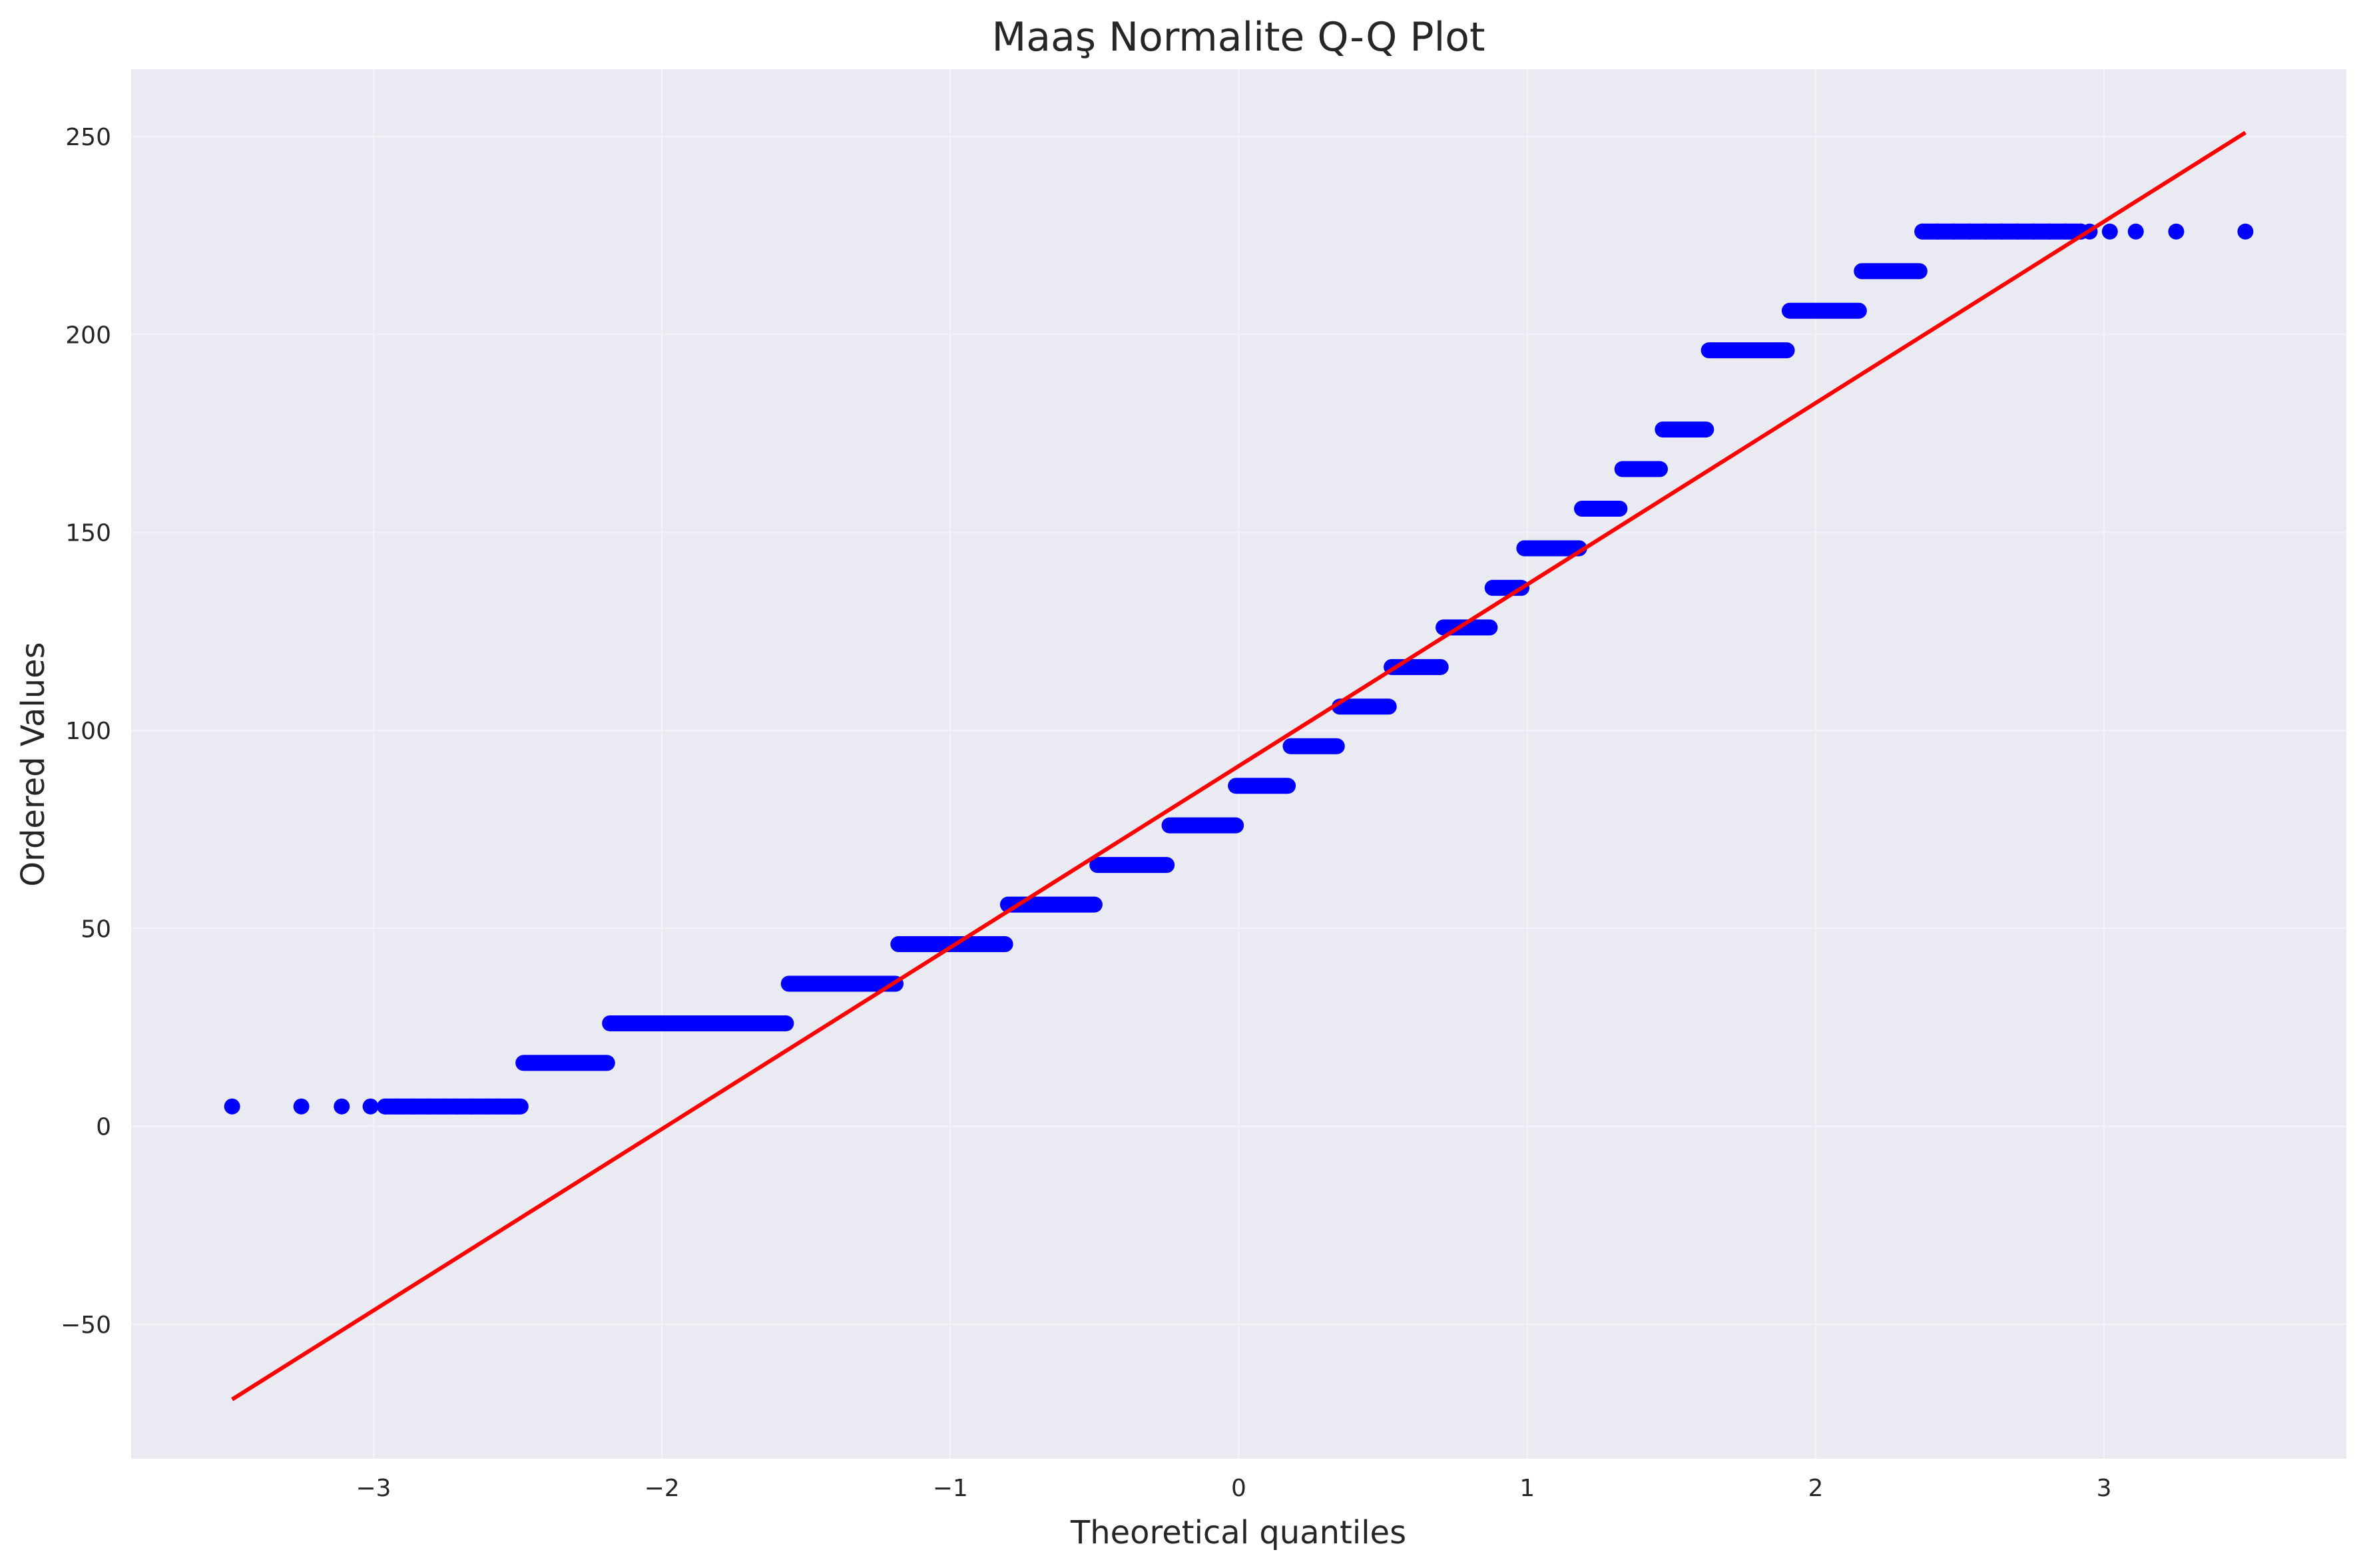 The height and width of the screenshot is (1568, 2365). Describe the element at coordinates (88, 137) in the screenshot. I see `y-tick-label: 250` at that location.